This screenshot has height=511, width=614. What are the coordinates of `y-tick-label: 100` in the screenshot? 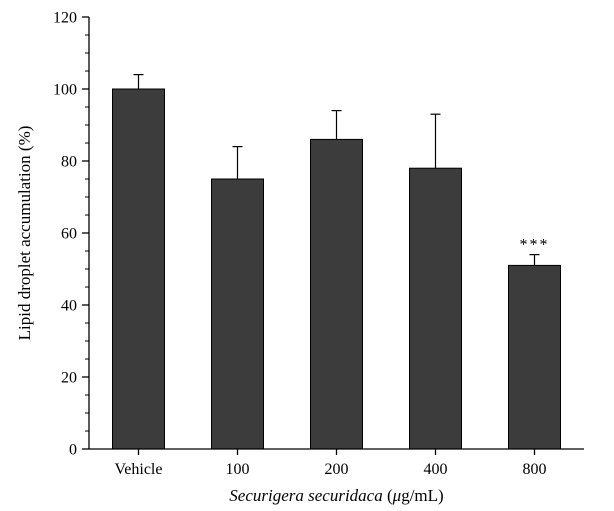 It's located at (65, 90).